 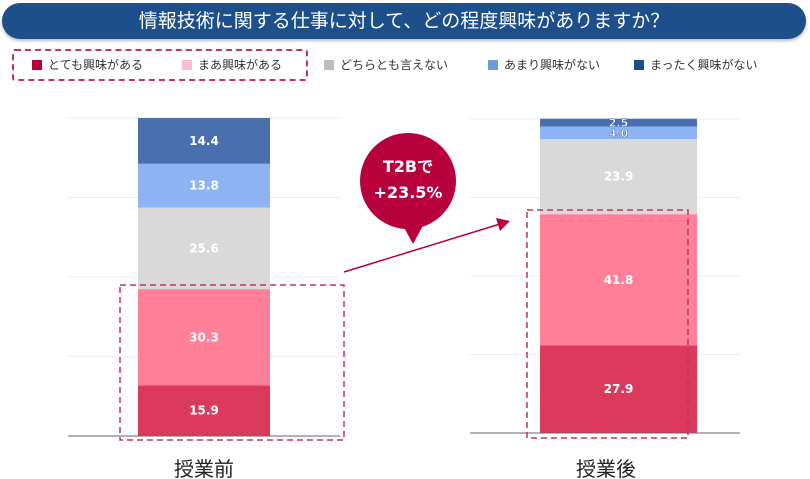 What do you see at coordinates (96, 65) in the screenshot?
I see `legend-label: とても興味がある` at bounding box center [96, 65].